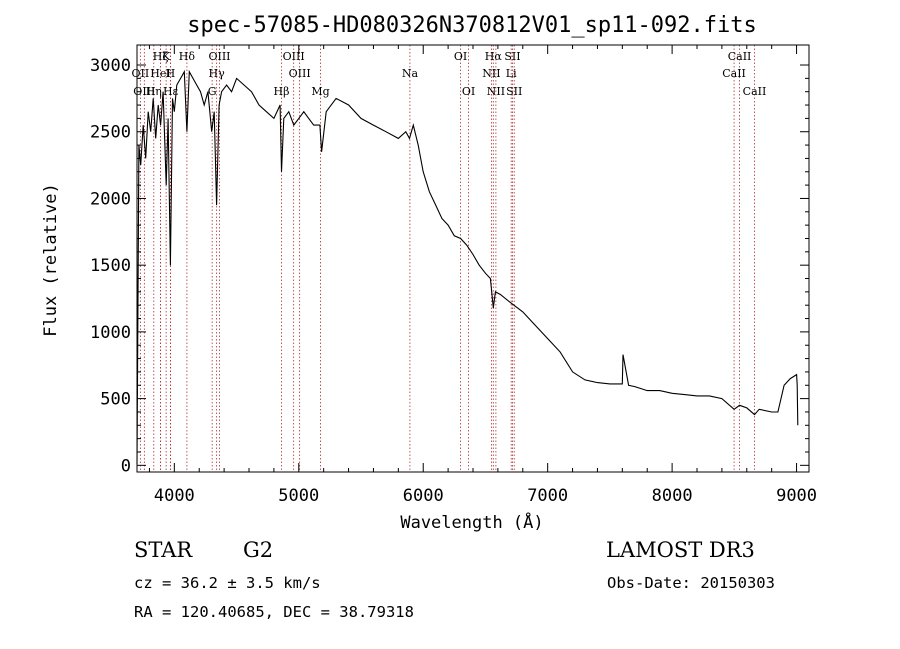  What do you see at coordinates (51, 260) in the screenshot?
I see `y-axis-label: Flux (relative)` at bounding box center [51, 260].